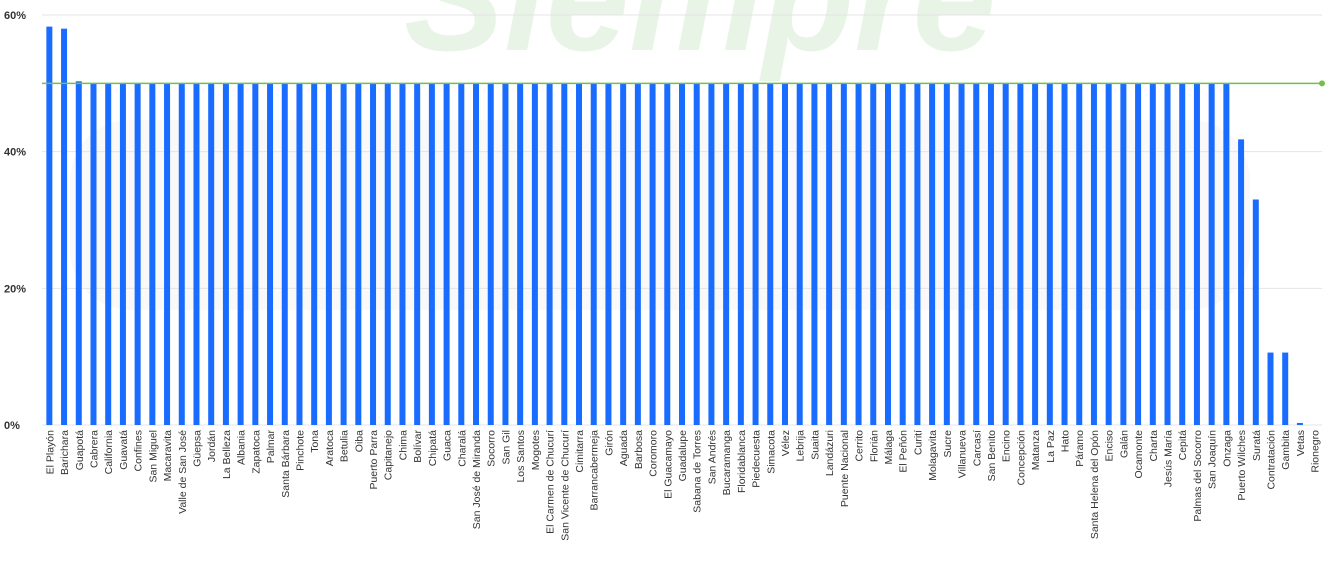 This screenshot has height=576, width=1327. What do you see at coordinates (639, 449) in the screenshot?
I see `x-tick-label: Barbosa` at bounding box center [639, 449].